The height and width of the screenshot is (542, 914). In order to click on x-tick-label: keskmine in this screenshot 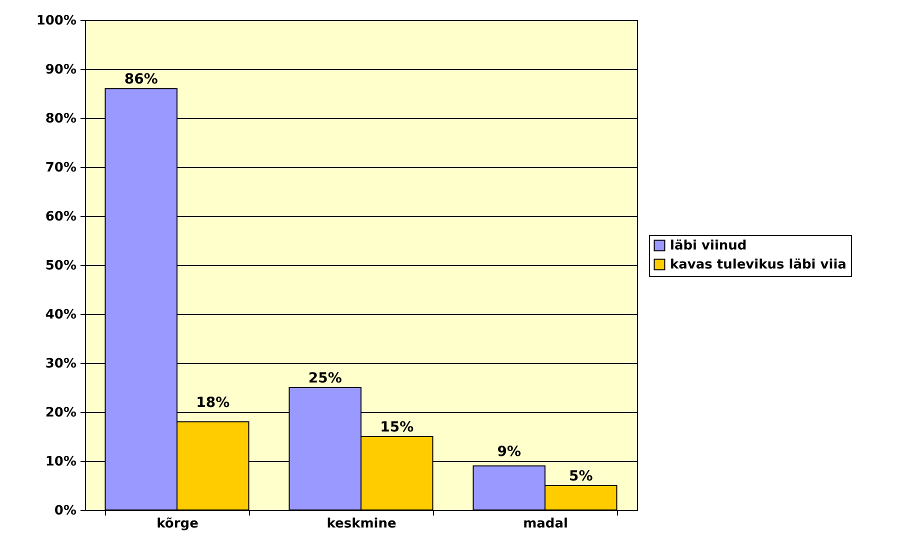, I will do `click(361, 524)`.